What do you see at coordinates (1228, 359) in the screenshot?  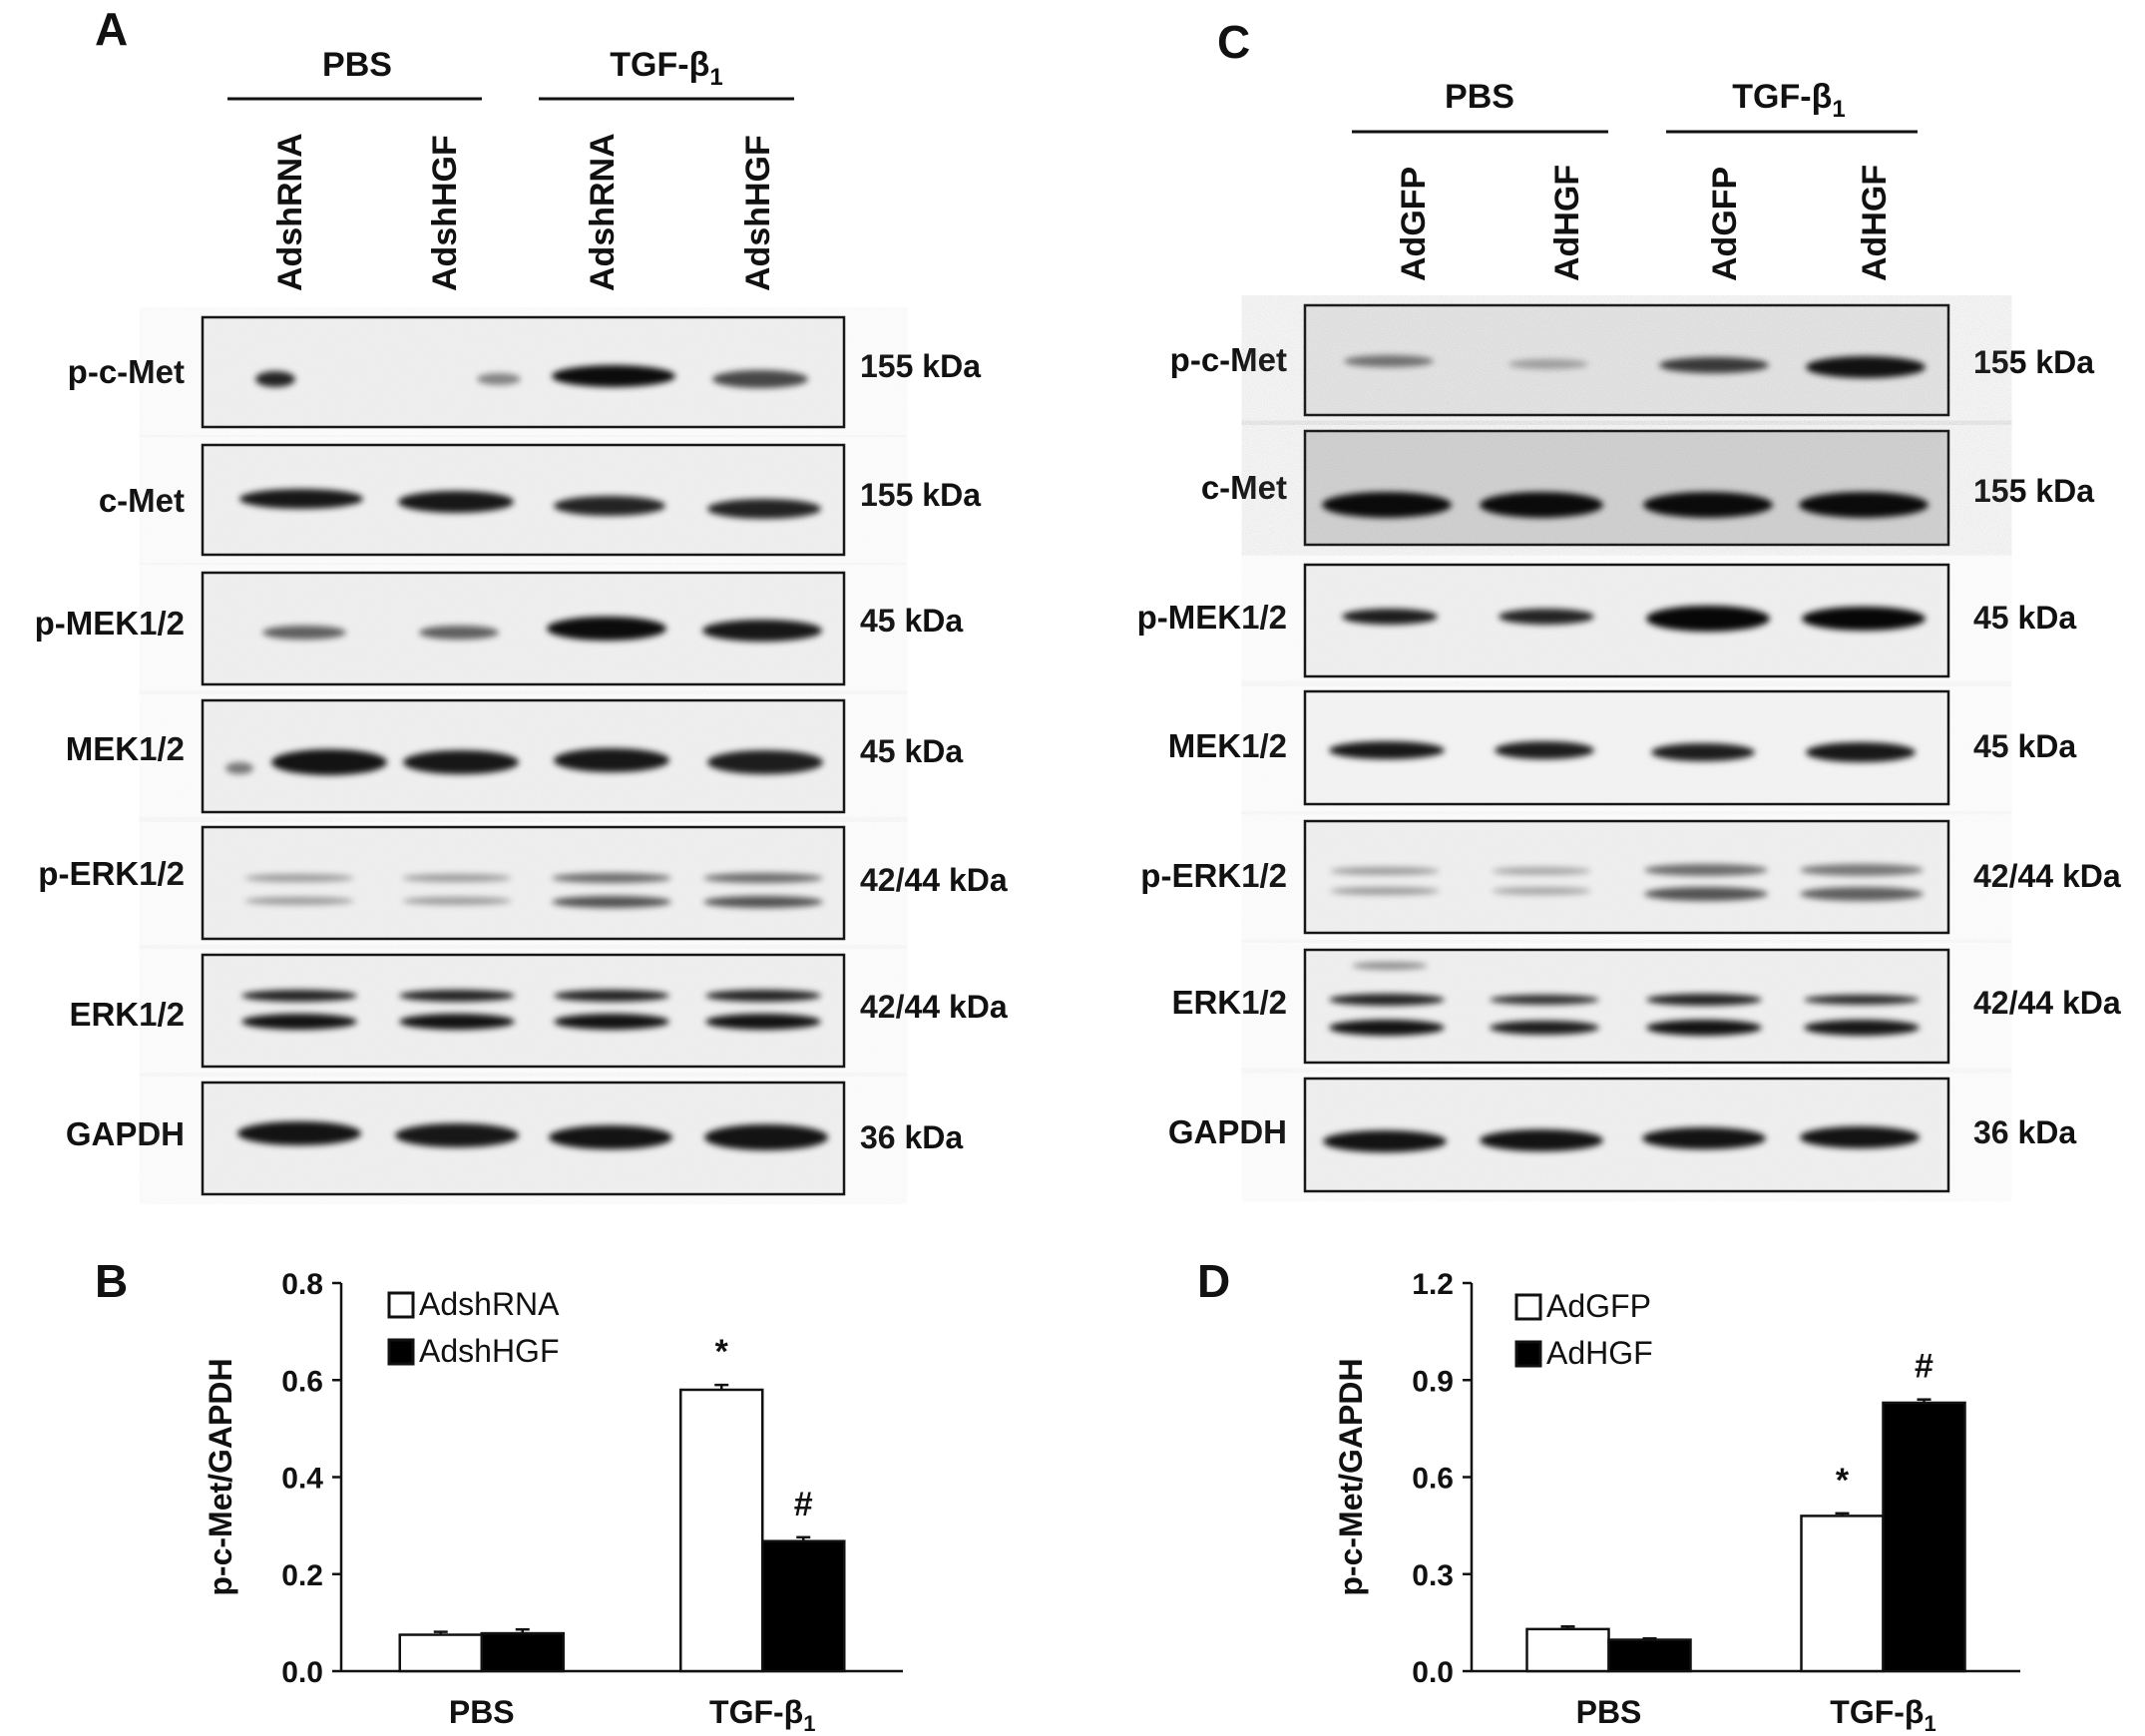 I see `blot-label-c-p-c-met: p-c-Met` at bounding box center [1228, 359].